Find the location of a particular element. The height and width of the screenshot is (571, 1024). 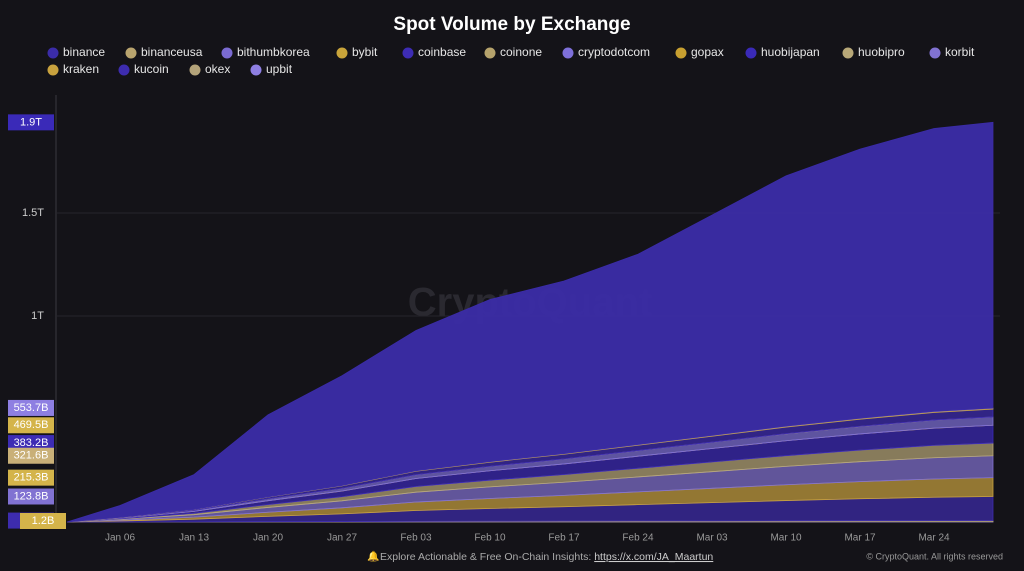

legend-label: okex is located at coordinates (217, 69).